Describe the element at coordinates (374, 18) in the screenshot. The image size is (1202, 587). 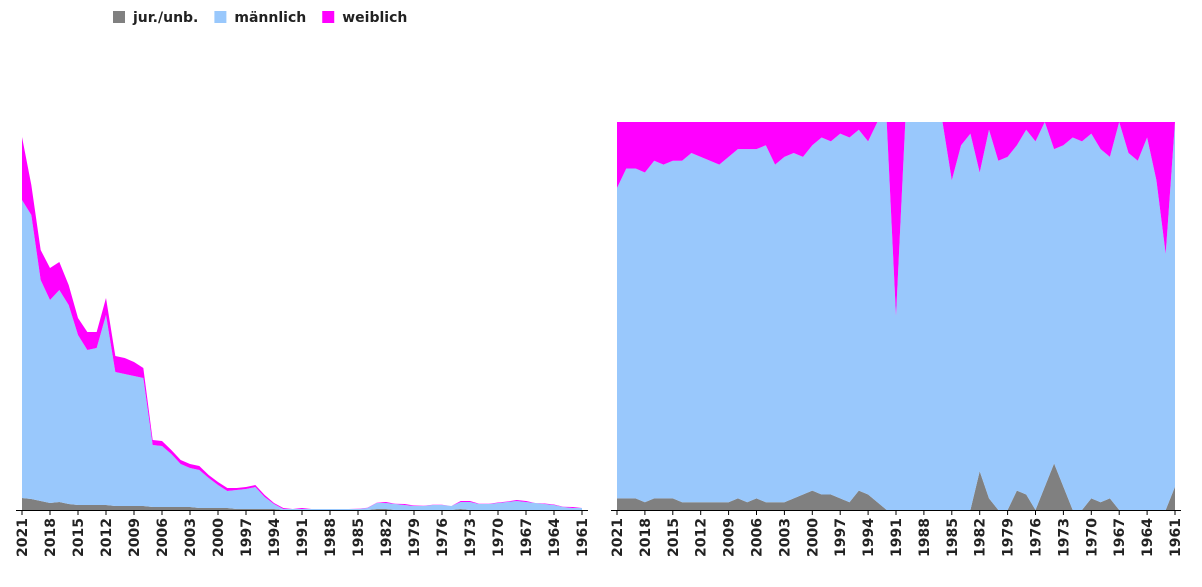
I see `legend-label: weiblich` at that location.